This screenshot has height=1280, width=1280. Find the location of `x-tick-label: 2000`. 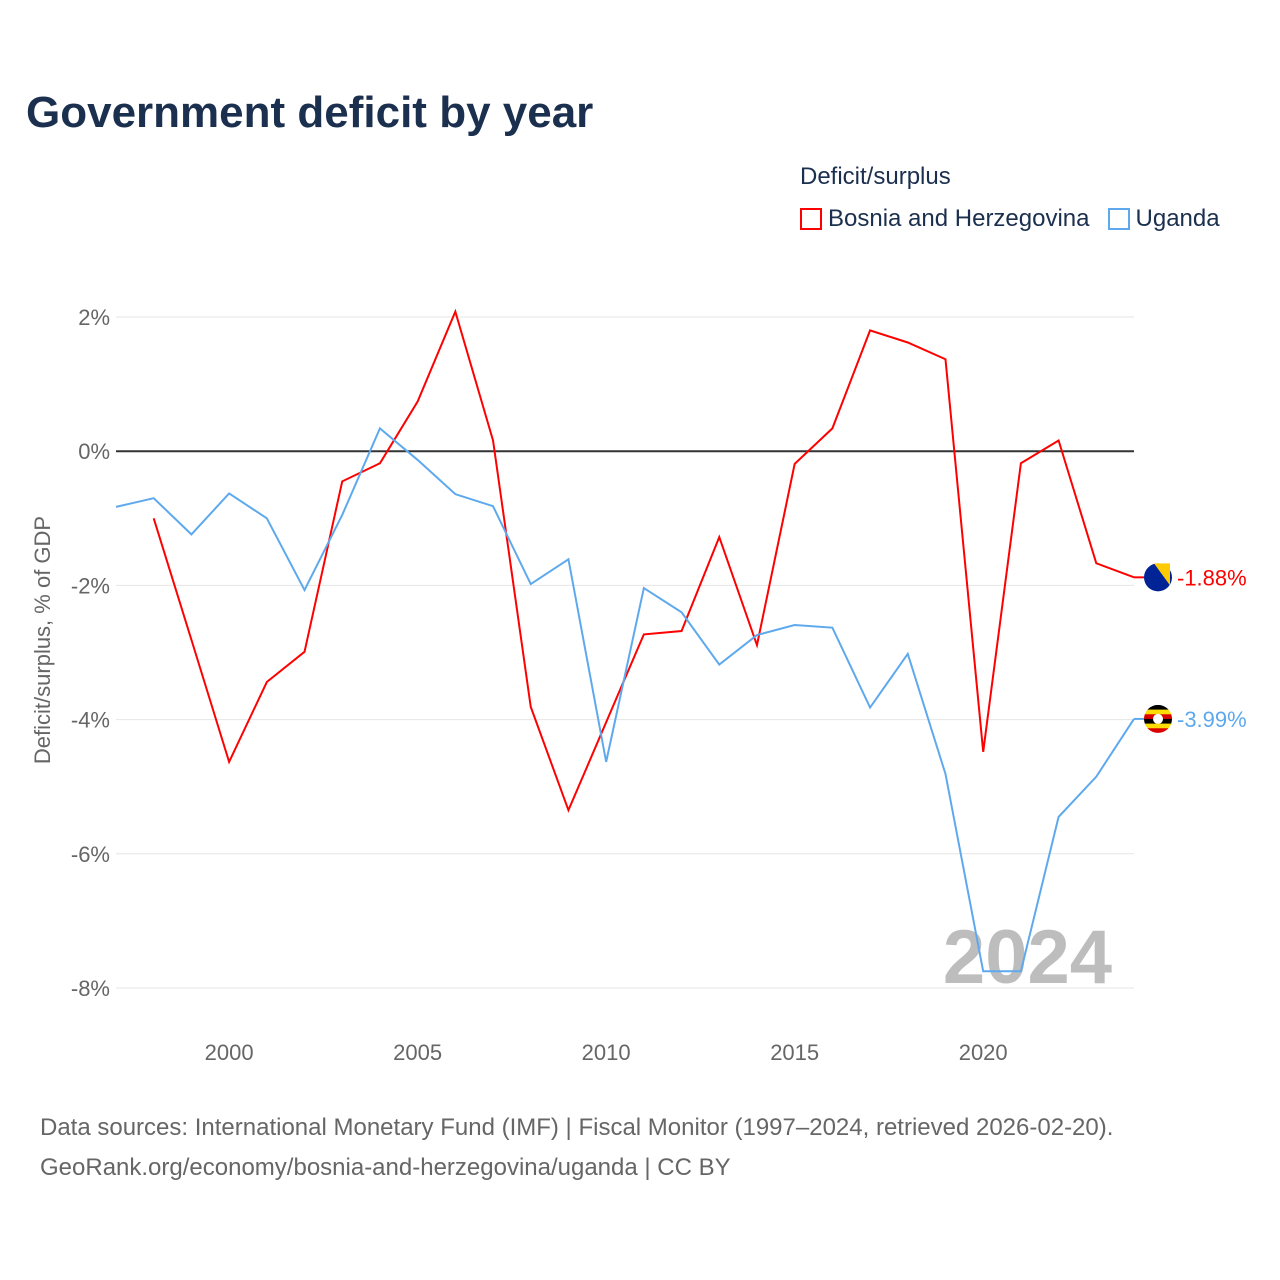

x-tick-label: 2000 is located at coordinates (229, 1052).